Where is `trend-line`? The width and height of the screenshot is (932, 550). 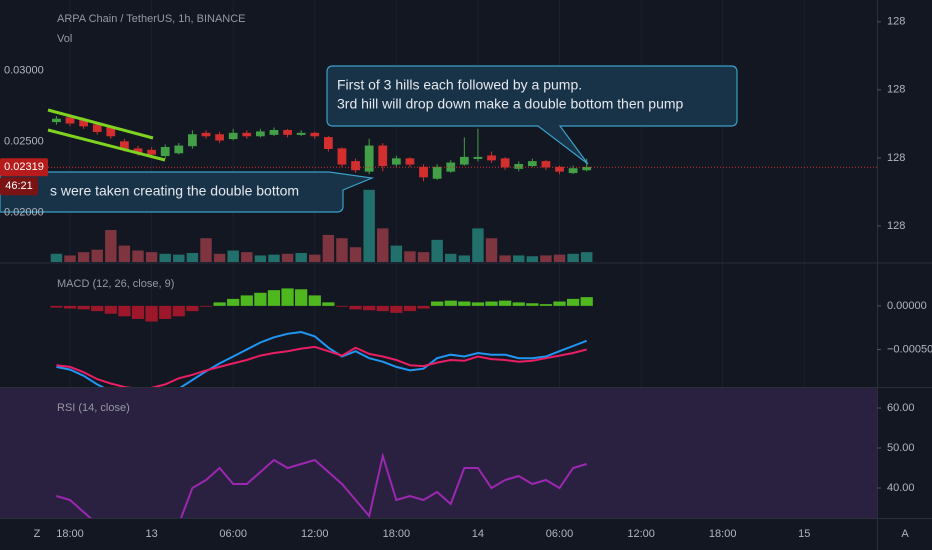 trend-line is located at coordinates (100, 124).